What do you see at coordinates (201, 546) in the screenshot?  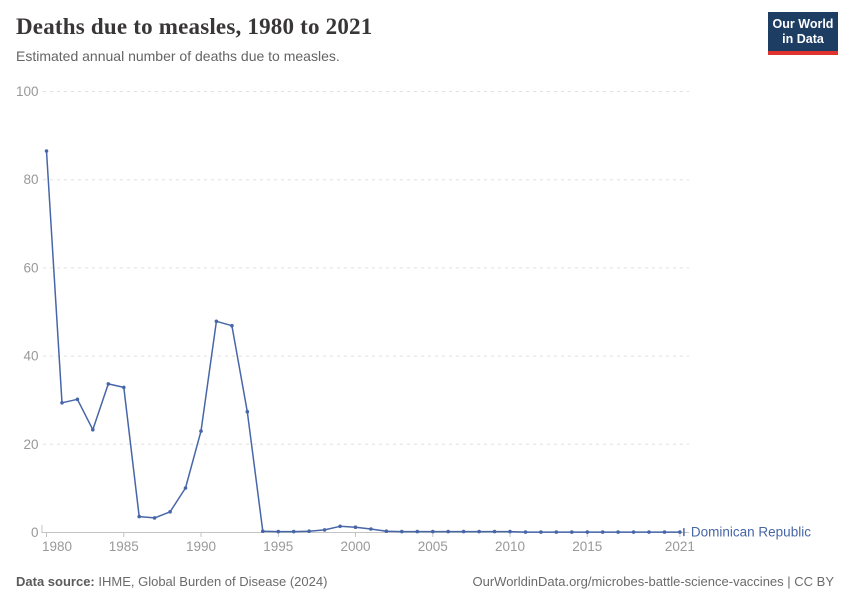 I see `x-tick-label: 1990` at bounding box center [201, 546].